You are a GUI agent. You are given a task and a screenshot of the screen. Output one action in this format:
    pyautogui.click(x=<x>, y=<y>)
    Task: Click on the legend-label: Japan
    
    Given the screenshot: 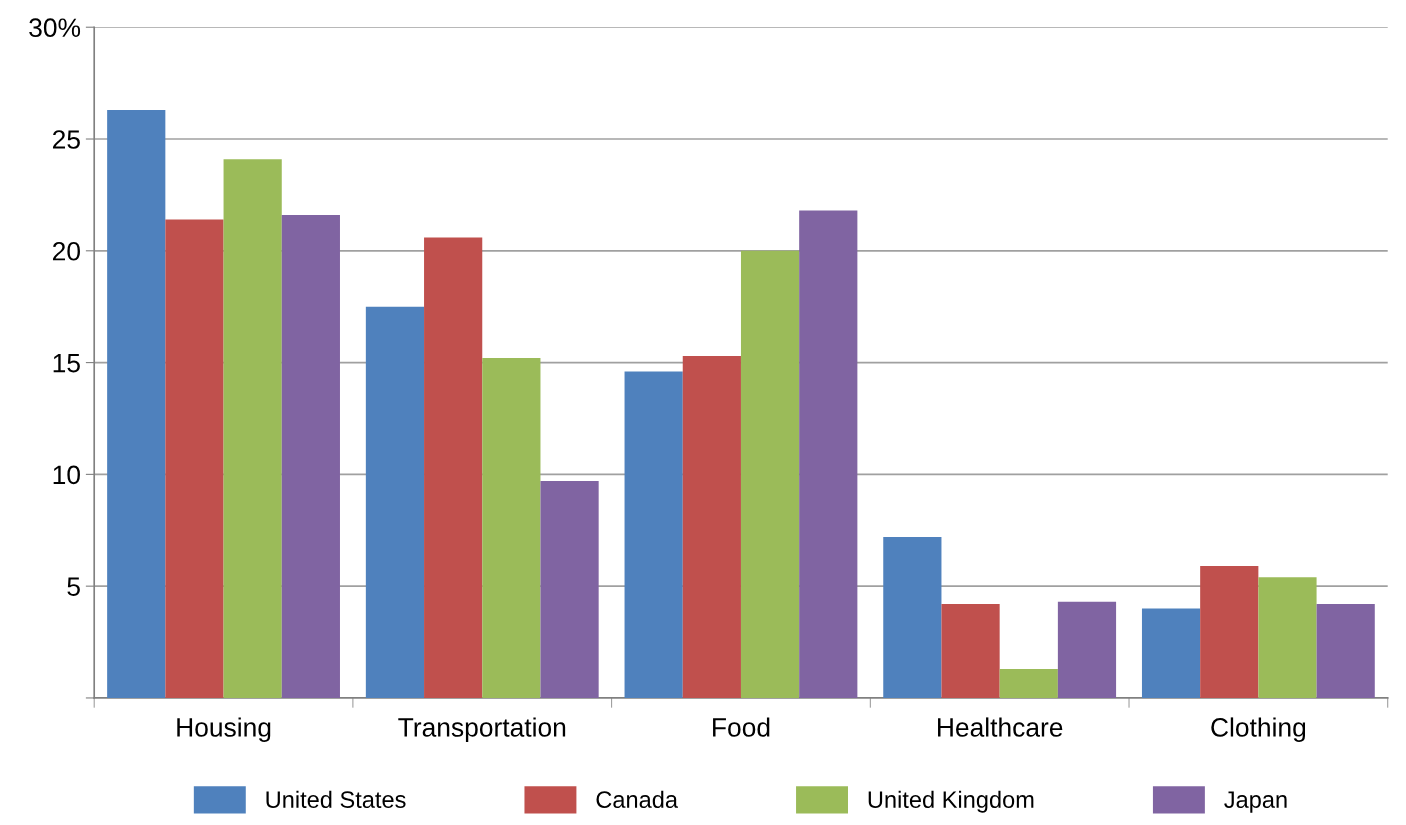 What is the action you would take?
    pyautogui.click(x=1255, y=802)
    